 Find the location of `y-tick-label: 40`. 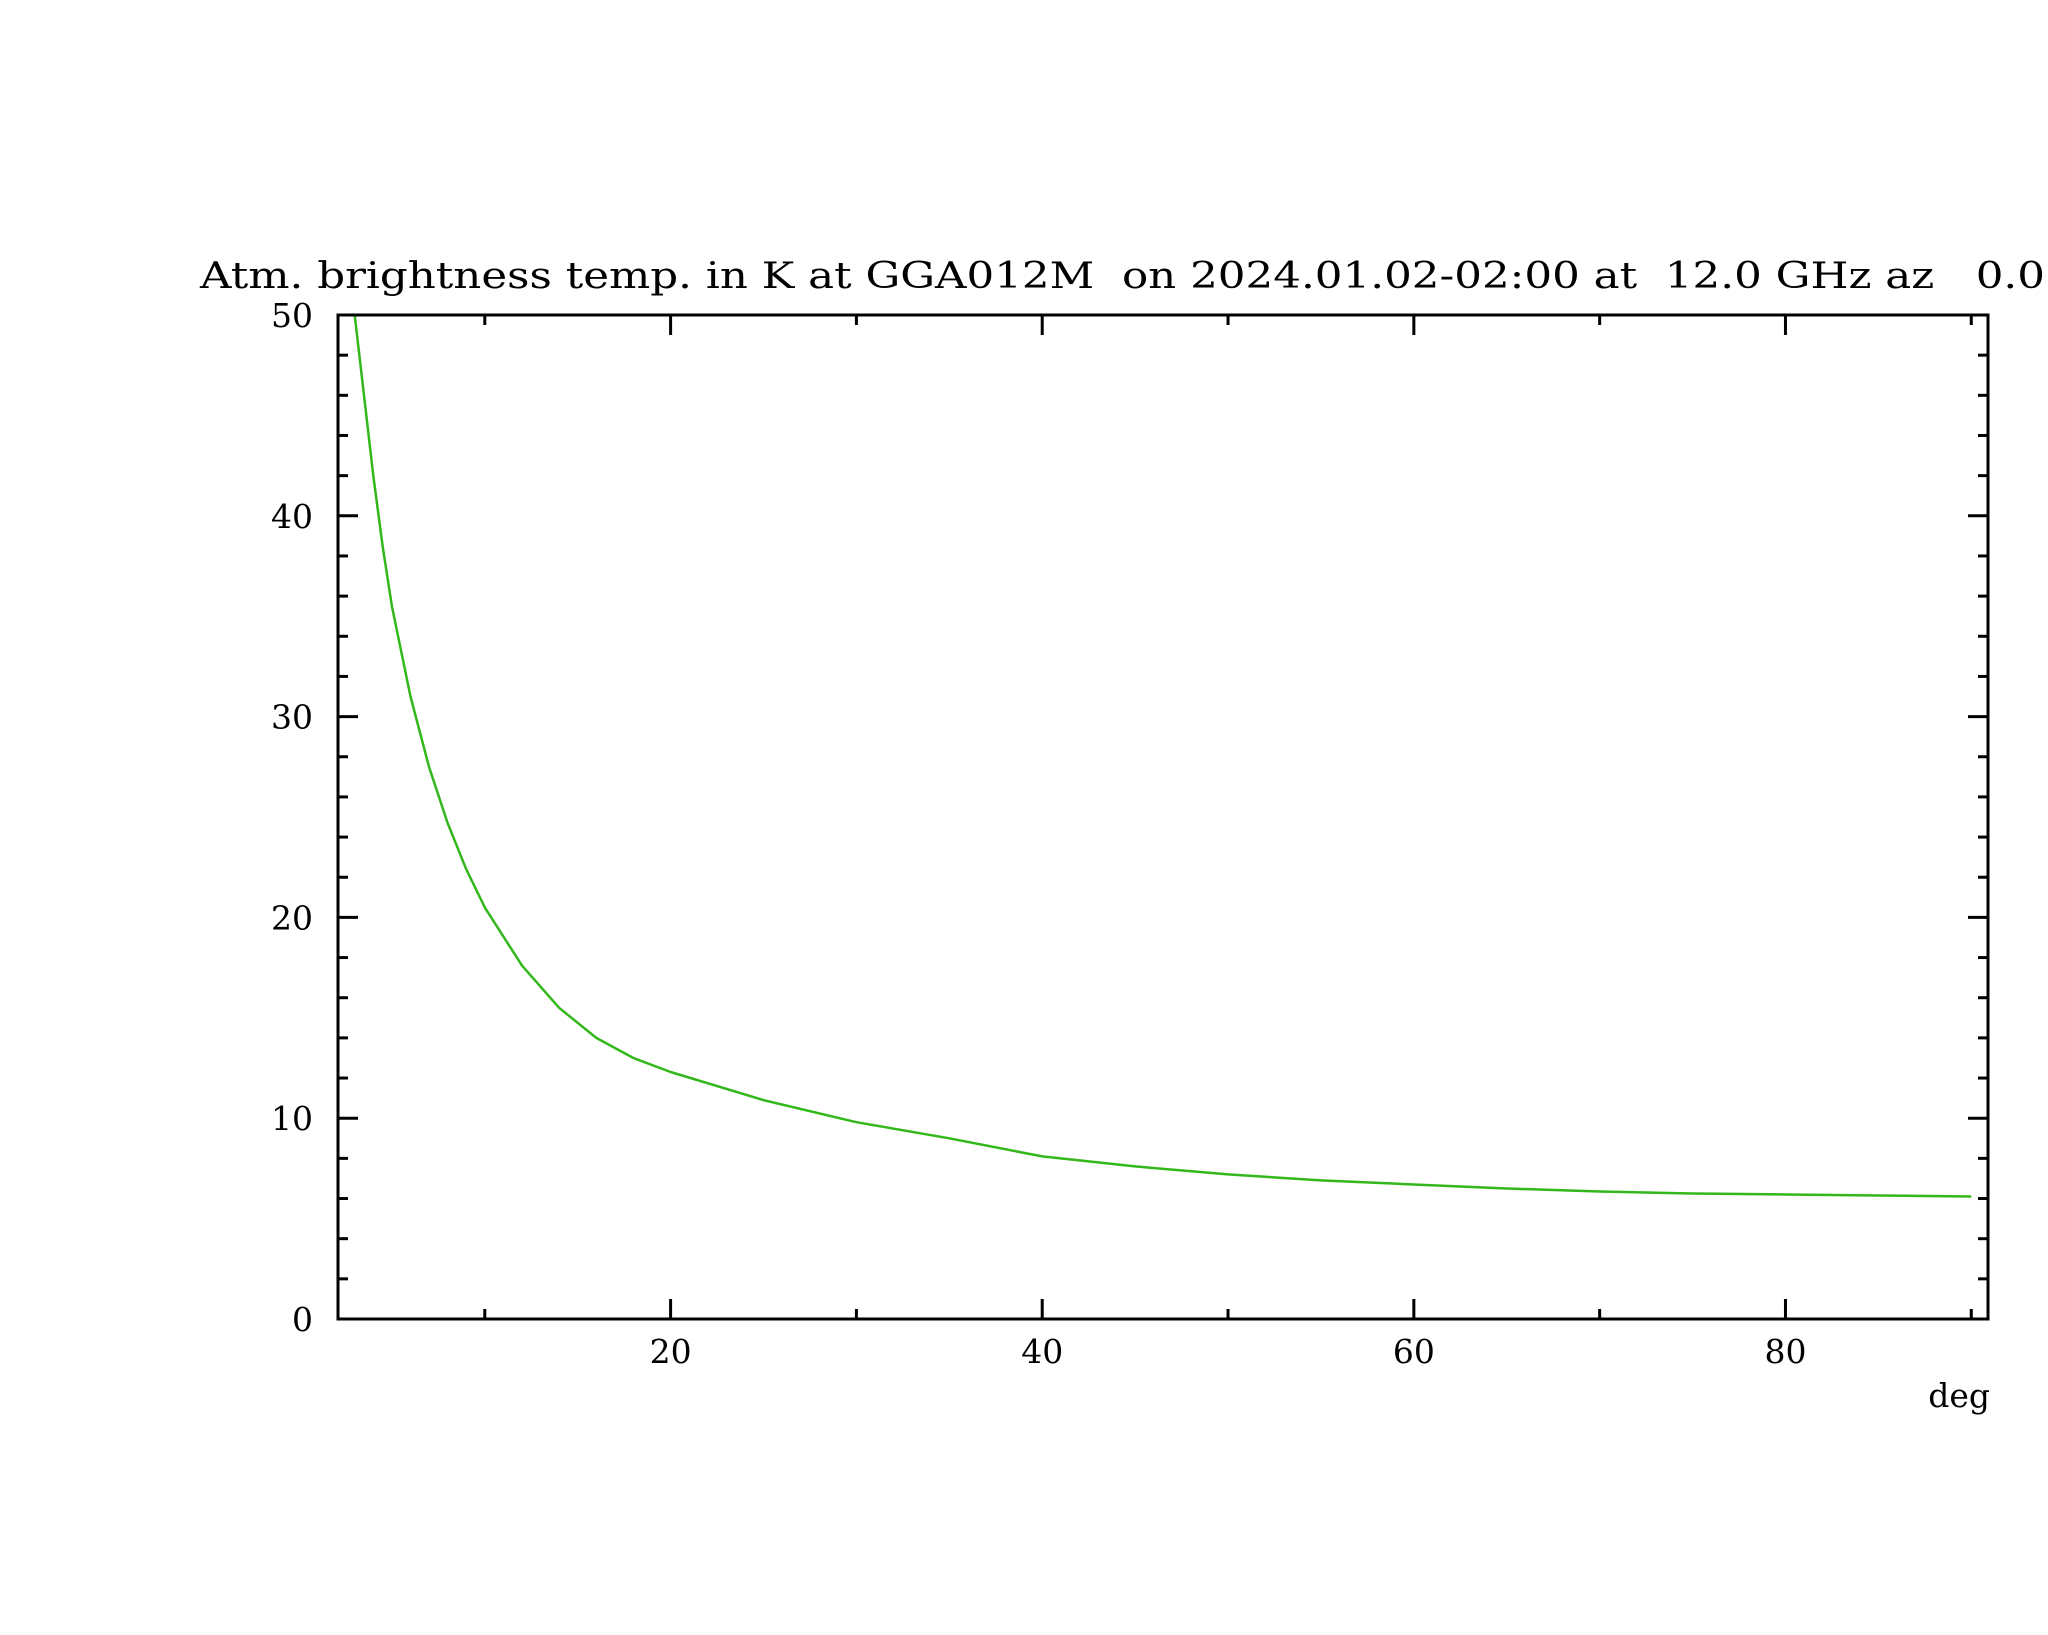

y-tick-label: 40 is located at coordinates (292, 516).